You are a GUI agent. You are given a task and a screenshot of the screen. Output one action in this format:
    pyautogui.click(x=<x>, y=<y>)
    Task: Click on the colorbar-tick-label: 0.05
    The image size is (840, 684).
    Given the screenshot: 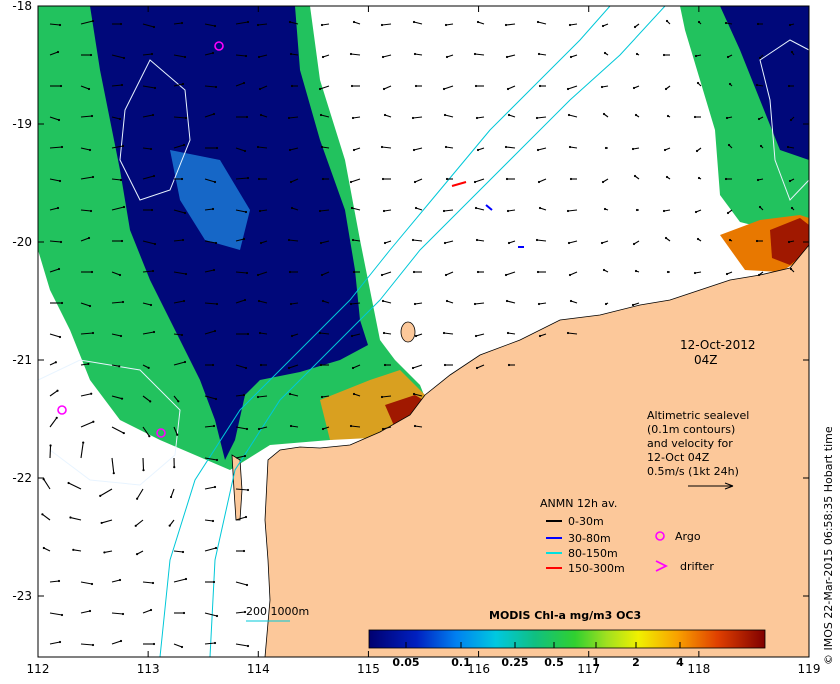 What is the action you would take?
    pyautogui.click(x=405, y=662)
    